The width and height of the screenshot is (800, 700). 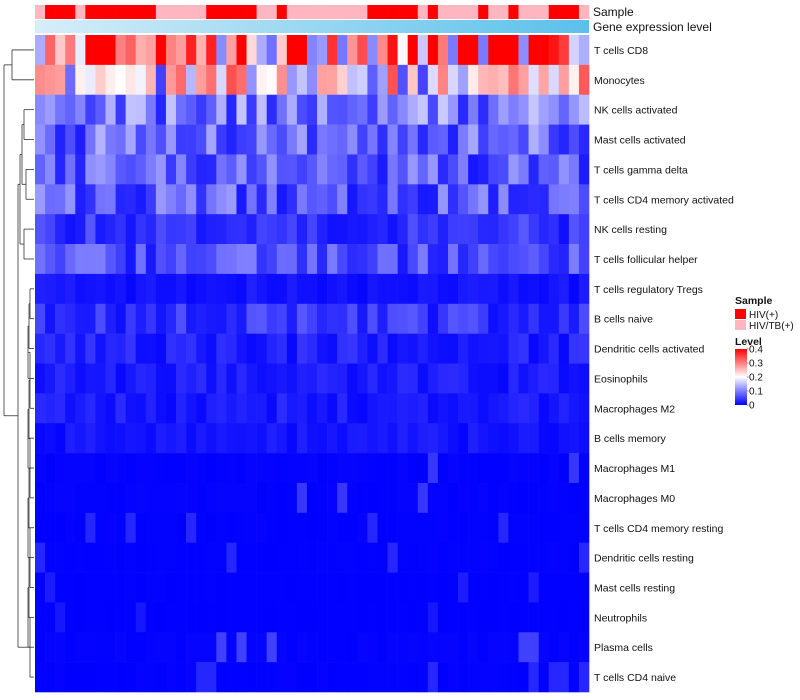 I want to click on sample-annotation-label: Sample, so click(x=613, y=12).